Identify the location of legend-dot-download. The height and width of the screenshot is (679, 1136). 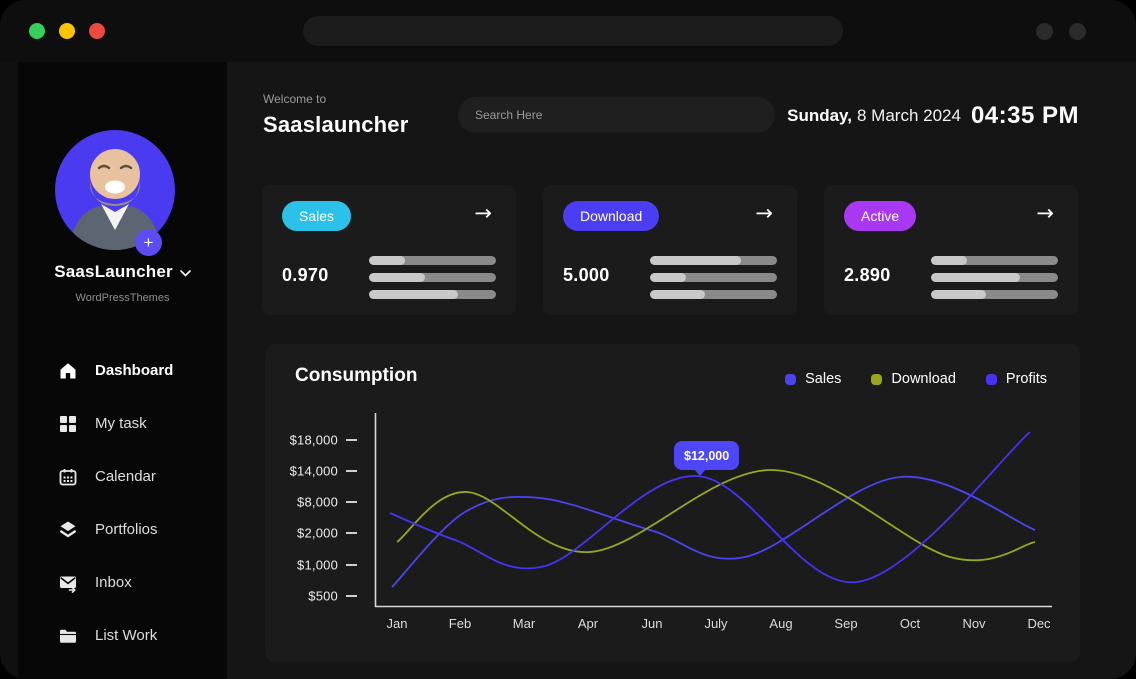
(877, 379).